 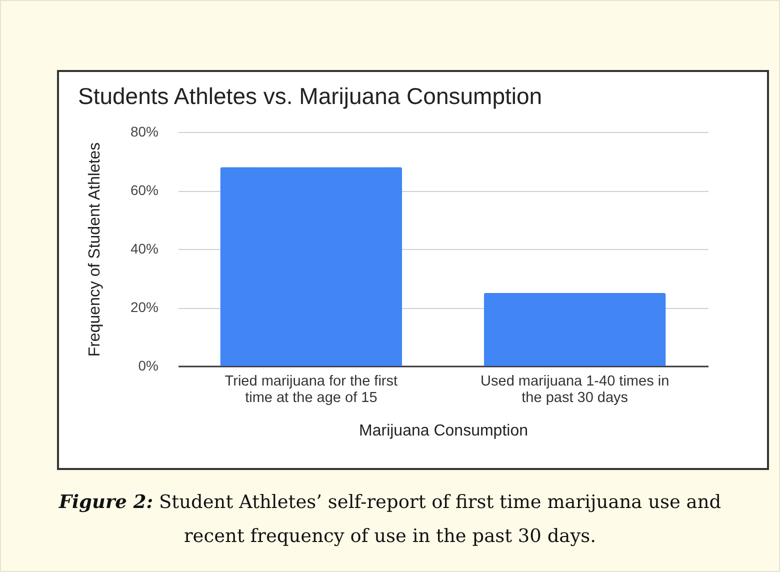 I want to click on x-tick-label: Used marijuana 1-40 times in the past 30 days, so click(x=575, y=390).